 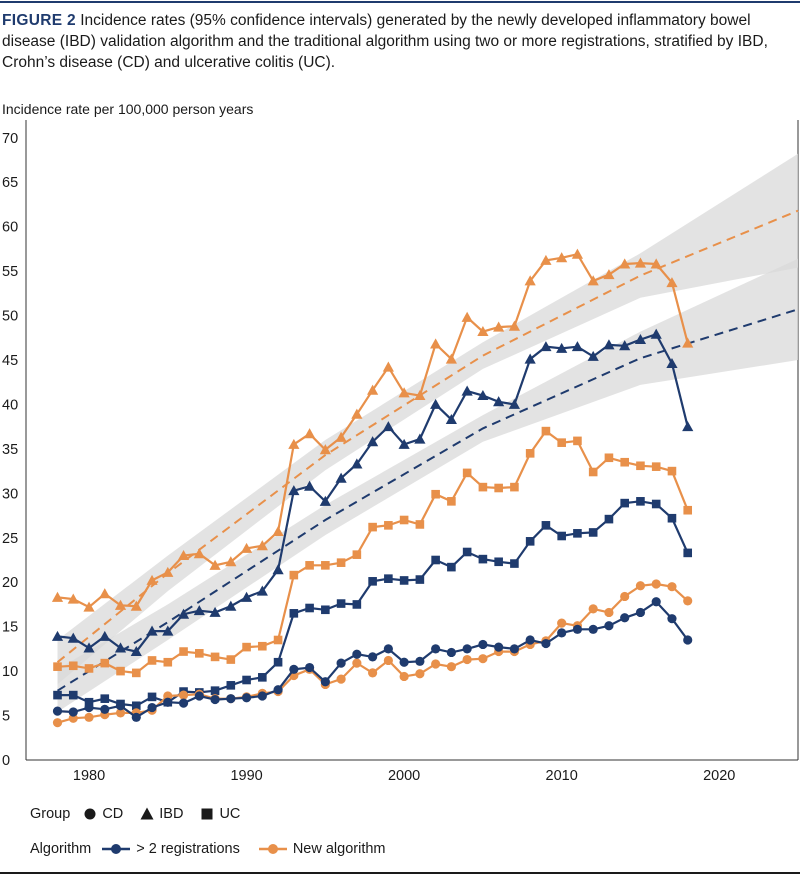 I want to click on y-tick-label: 35, so click(x=10, y=450).